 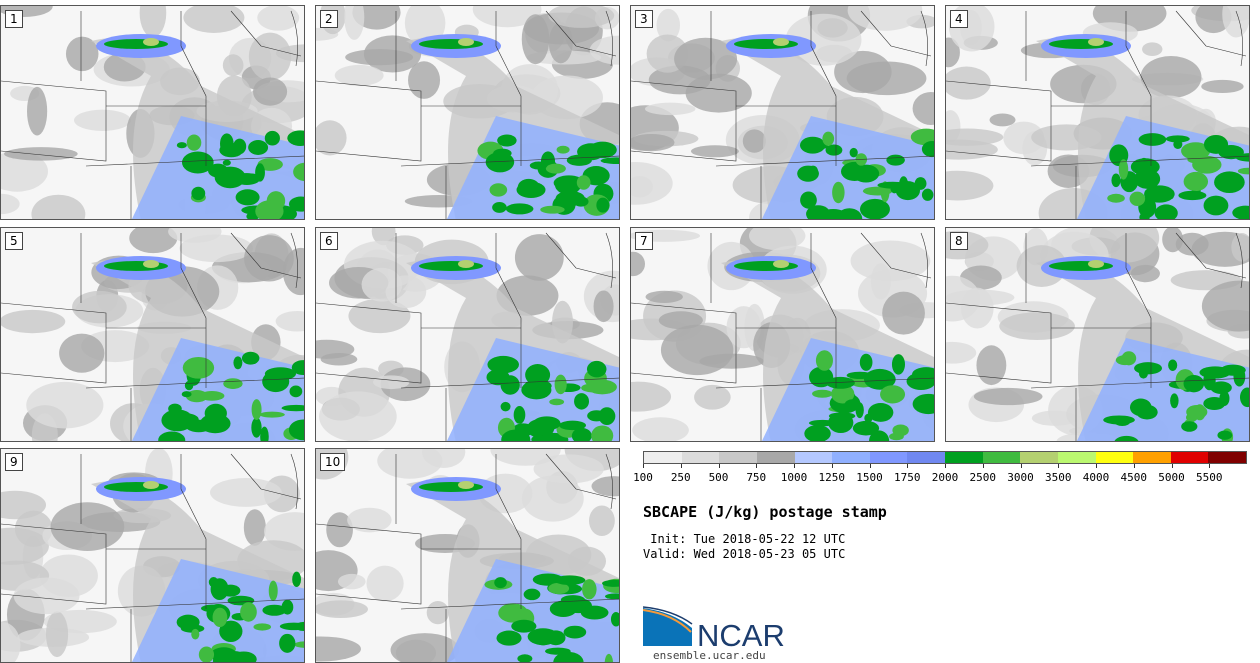 What do you see at coordinates (1097, 112) in the screenshot?
I see `sbcape-map` at bounding box center [1097, 112].